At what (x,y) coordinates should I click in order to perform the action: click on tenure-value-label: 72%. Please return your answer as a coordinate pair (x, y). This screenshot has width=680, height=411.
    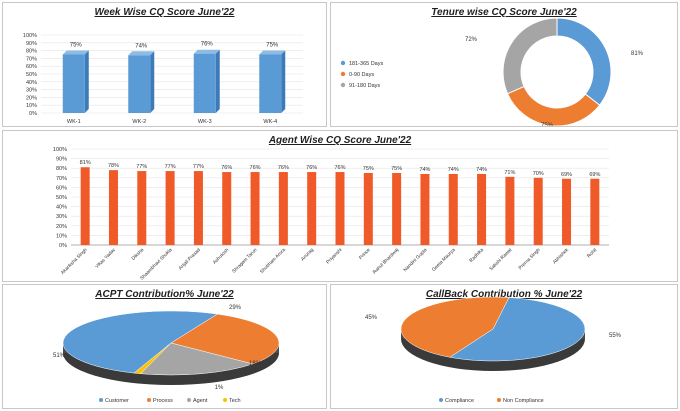
    Looking at the image, I should click on (471, 40).